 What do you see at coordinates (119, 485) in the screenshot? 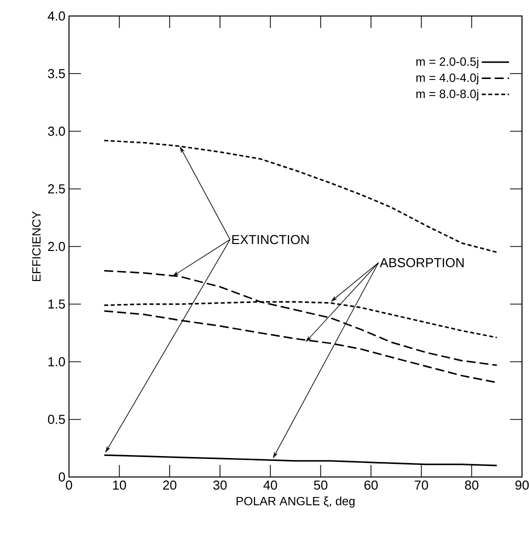
I see `x-tick-label: 10` at bounding box center [119, 485].